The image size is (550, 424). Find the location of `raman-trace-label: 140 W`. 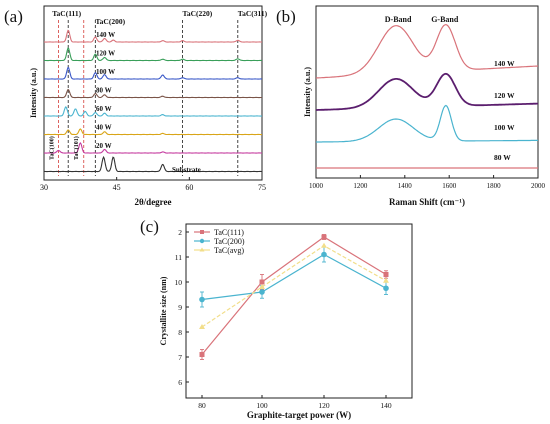

raman-trace-label: 140 W is located at coordinates (504, 63).